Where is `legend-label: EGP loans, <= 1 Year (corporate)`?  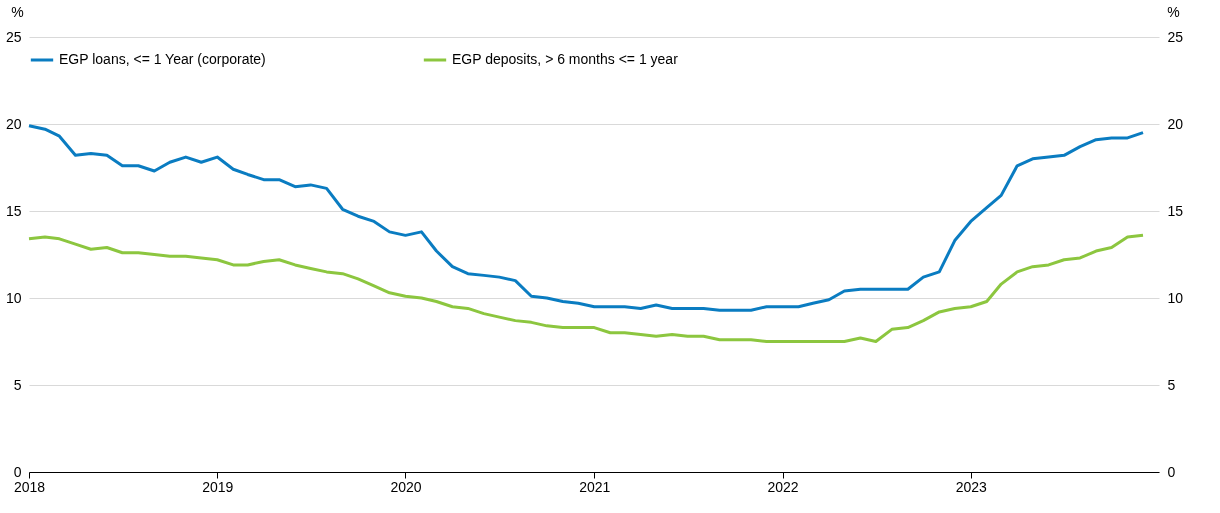
legend-label: EGP loans, <= 1 Year (corporate) is located at coordinates (162, 59).